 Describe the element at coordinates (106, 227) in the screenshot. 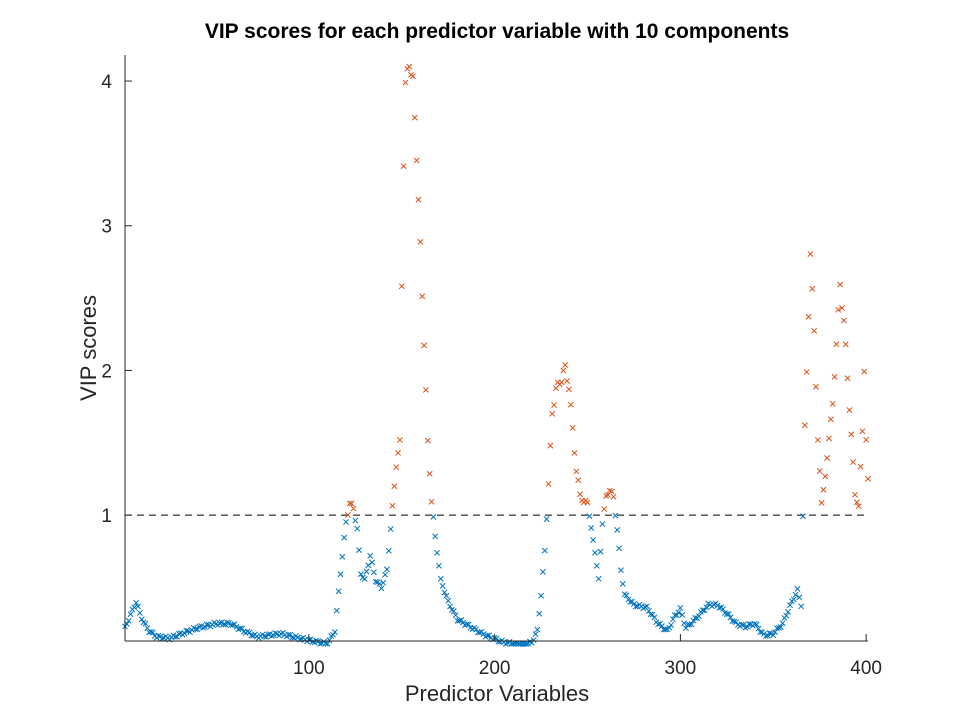

I see `y-tick-label: 3` at that location.